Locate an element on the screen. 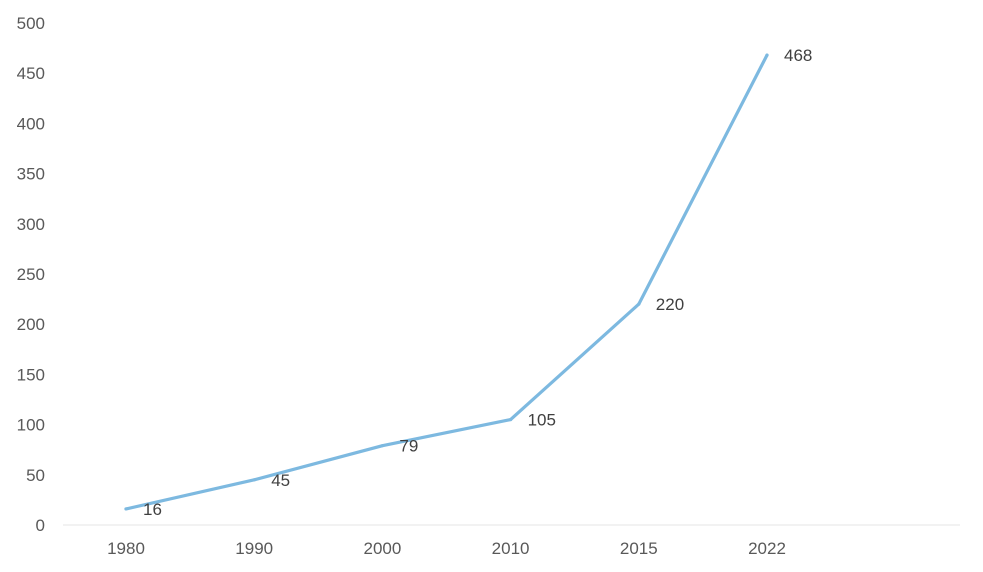 Image resolution: width=983 pixels, height=572 pixels. y-tick-label: 300 is located at coordinates (31, 224).